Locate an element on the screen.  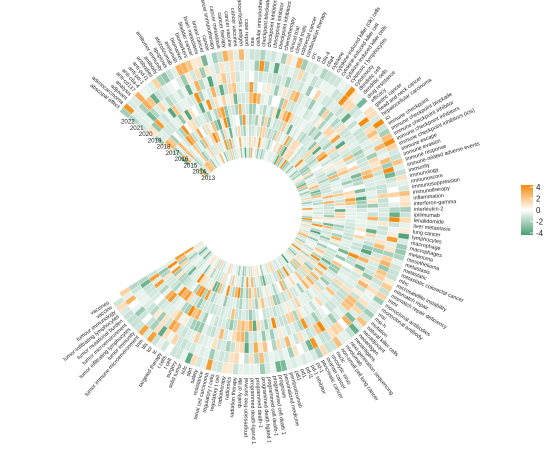
keyword-label: mhc is located at coordinates (404, 283).